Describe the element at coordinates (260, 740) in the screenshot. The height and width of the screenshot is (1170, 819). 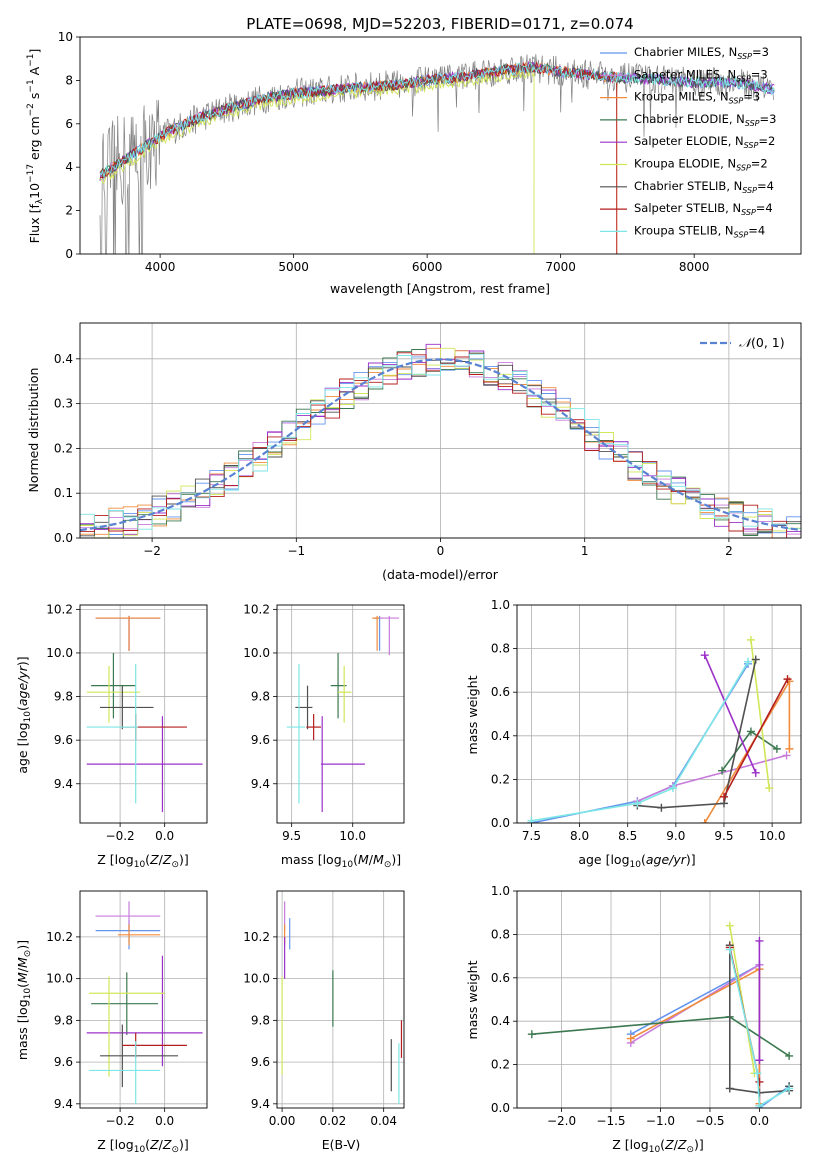
I see `age-mass-ytick-label: 9.6` at that location.